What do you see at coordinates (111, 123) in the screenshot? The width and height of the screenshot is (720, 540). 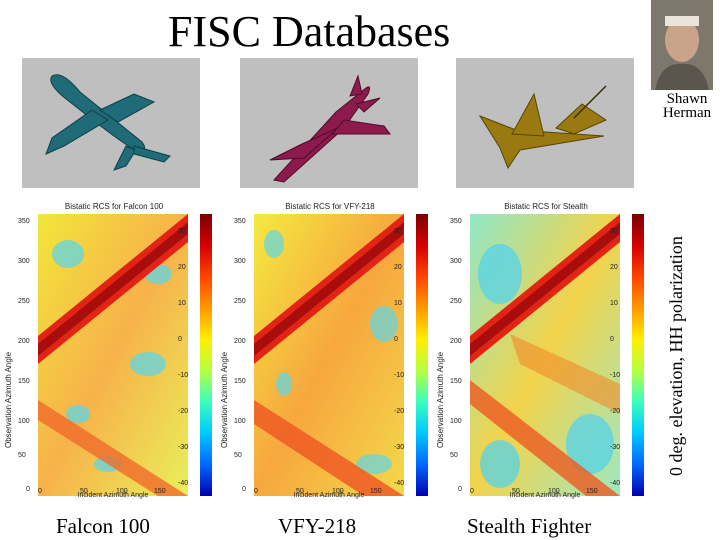 I see `falcon-render` at bounding box center [111, 123].